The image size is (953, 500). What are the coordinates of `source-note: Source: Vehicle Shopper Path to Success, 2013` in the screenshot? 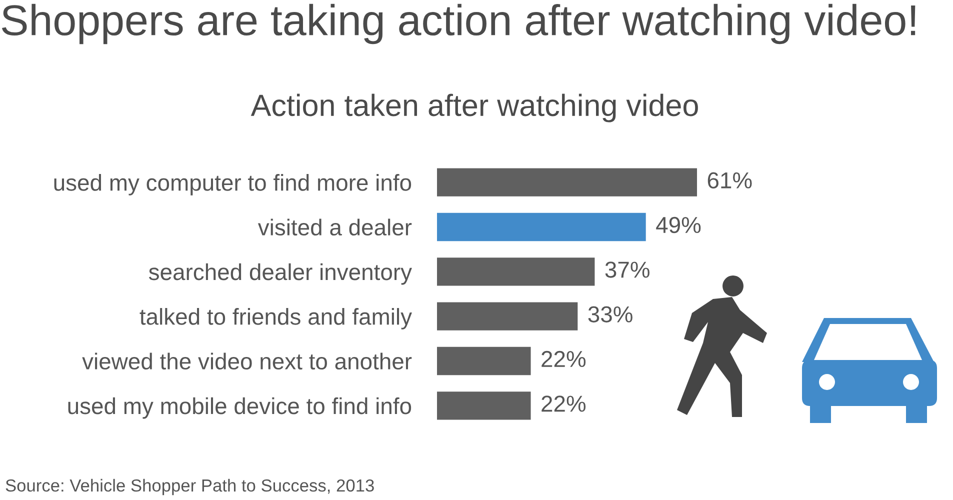 It's located at (190, 487).